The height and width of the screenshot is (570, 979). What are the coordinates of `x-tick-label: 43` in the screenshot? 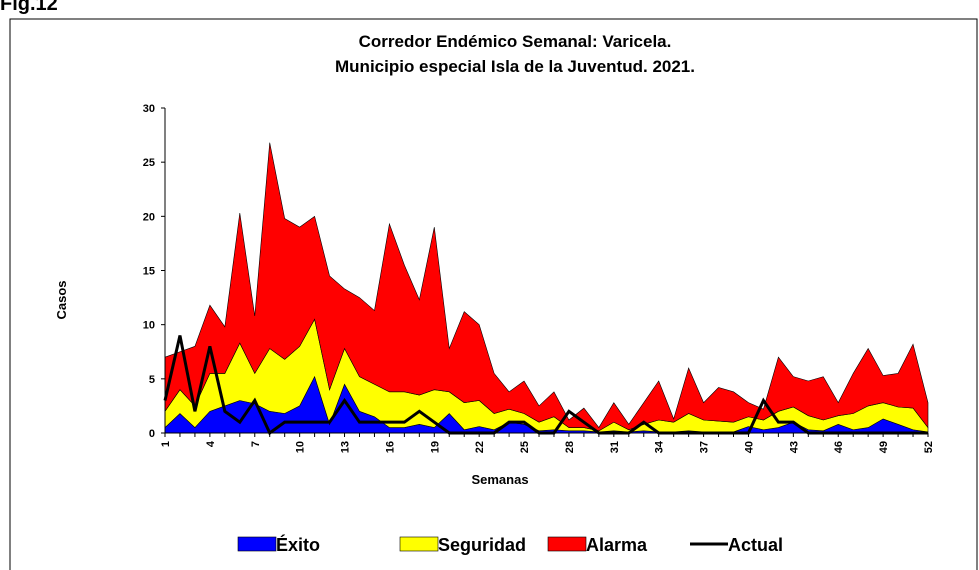 It's located at (794, 447).